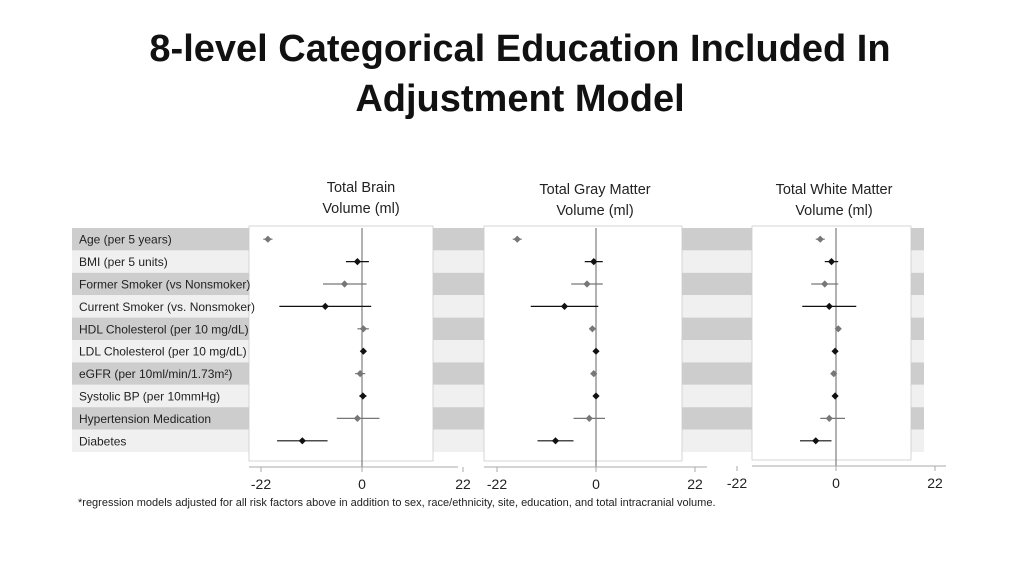 The width and height of the screenshot is (1024, 576). What do you see at coordinates (834, 190) in the screenshot?
I see `panel-title-white-line1: Total White Matter` at bounding box center [834, 190].